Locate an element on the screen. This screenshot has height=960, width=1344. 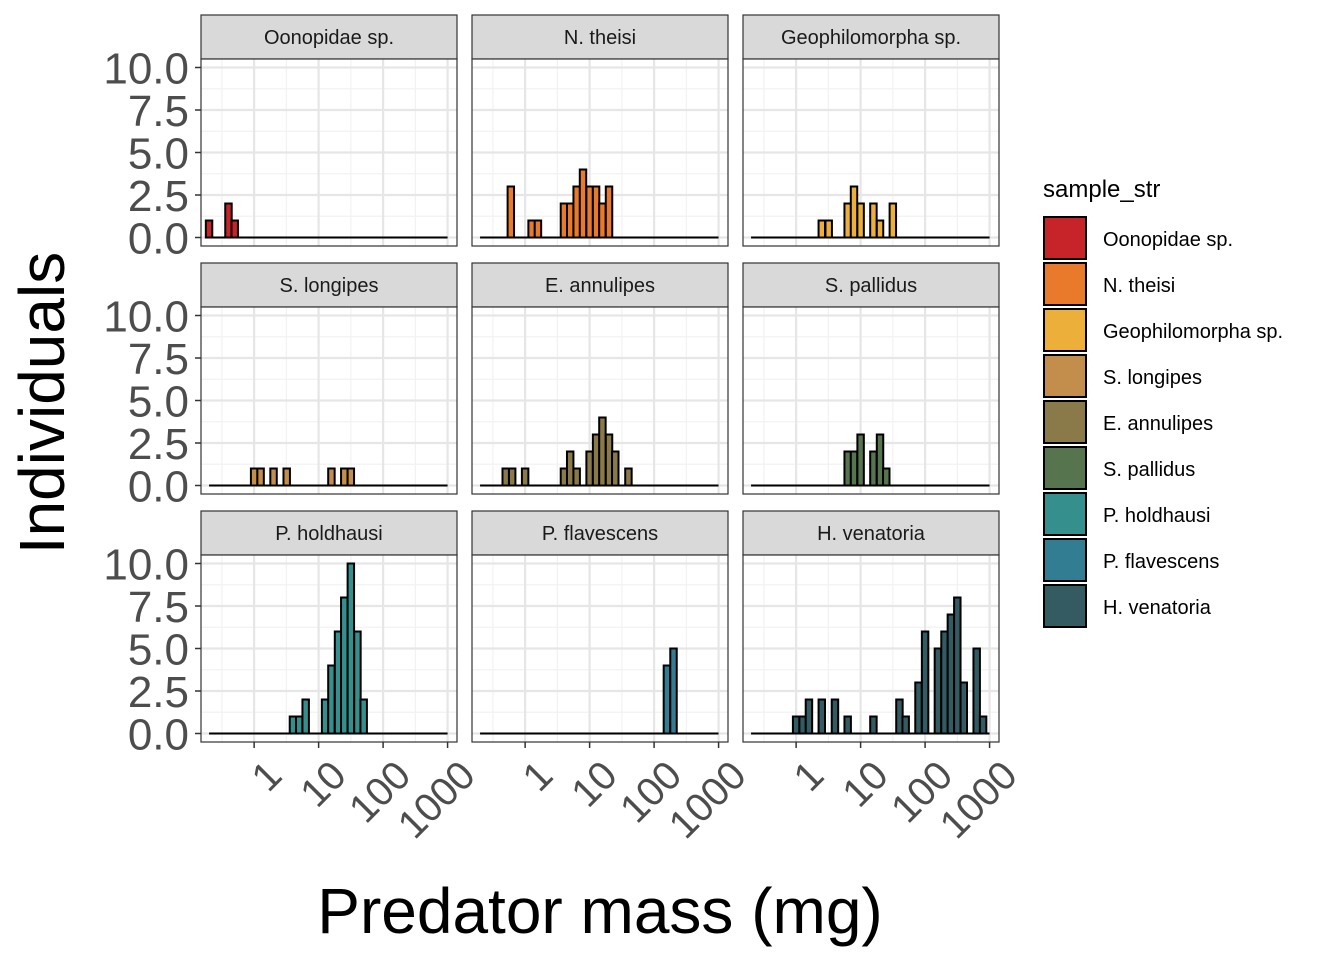
facet-panel: Geophilomorpha sp. is located at coordinates (871, 130).